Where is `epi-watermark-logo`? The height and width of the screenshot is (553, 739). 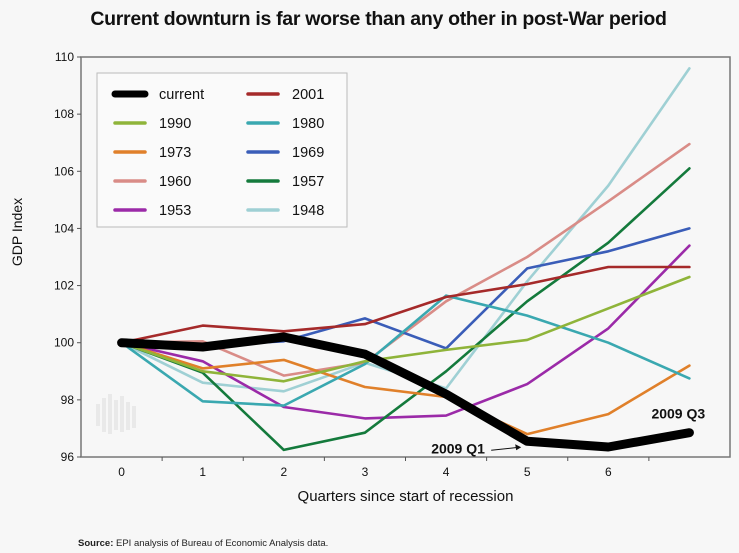 epi-watermark-logo is located at coordinates (116, 414).